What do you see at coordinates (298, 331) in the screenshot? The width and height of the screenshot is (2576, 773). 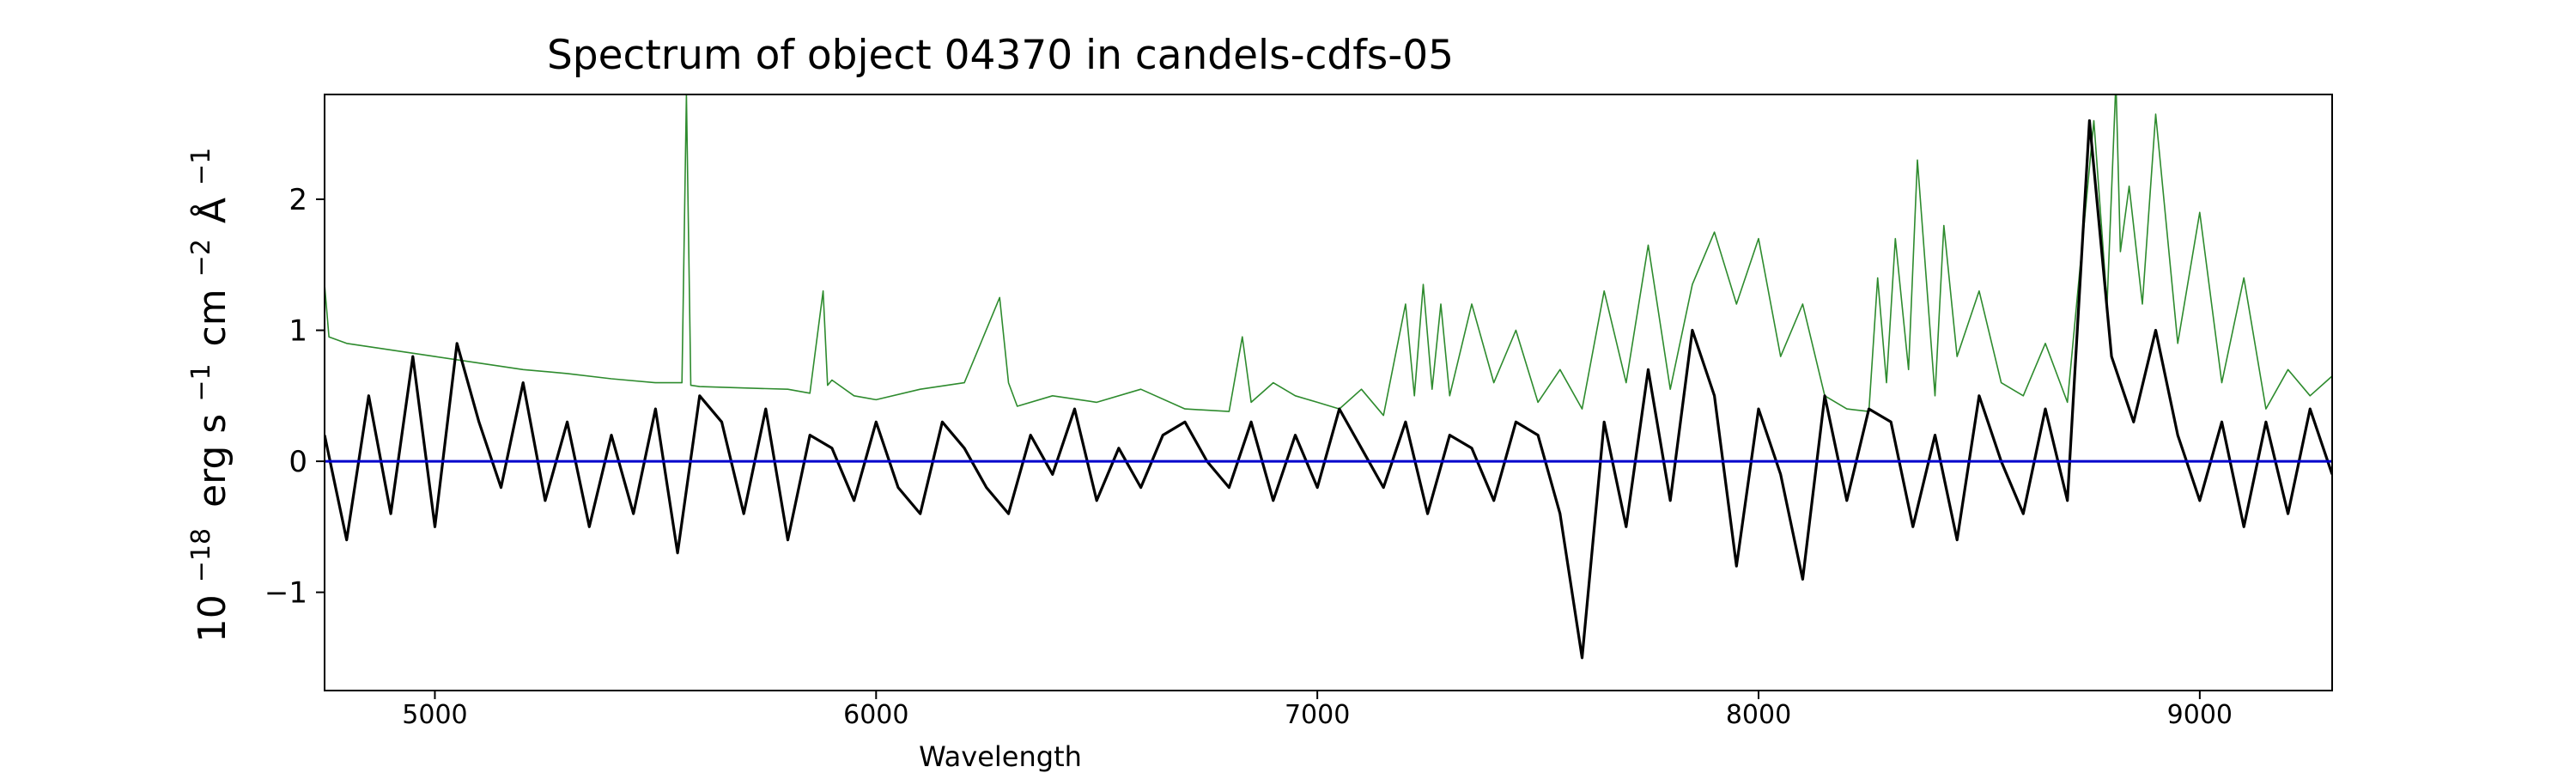 I see `y-tick-label: 1` at bounding box center [298, 331].